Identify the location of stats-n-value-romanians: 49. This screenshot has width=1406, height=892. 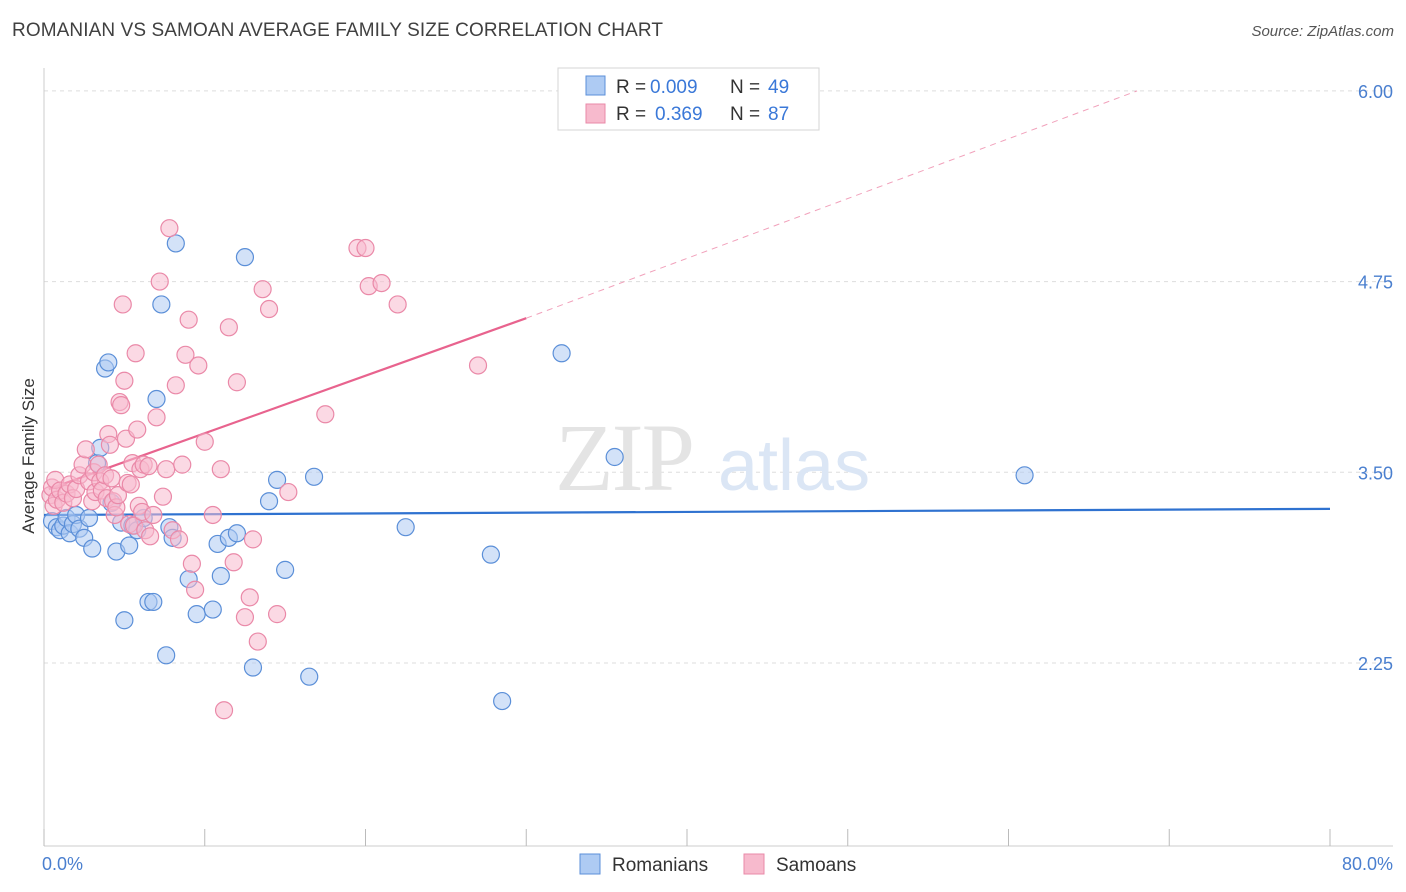
(778, 87).